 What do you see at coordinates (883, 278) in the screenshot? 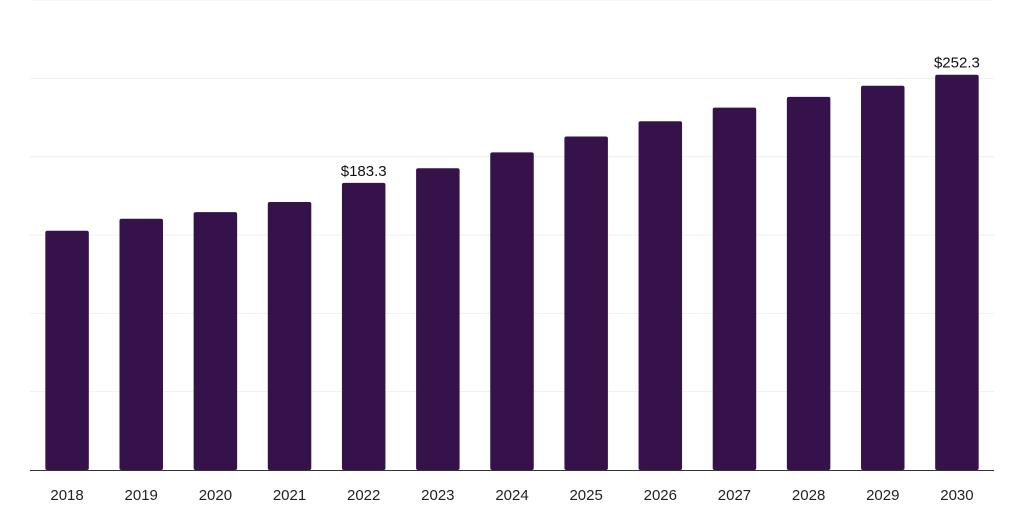
I see `bar-2029` at bounding box center [883, 278].